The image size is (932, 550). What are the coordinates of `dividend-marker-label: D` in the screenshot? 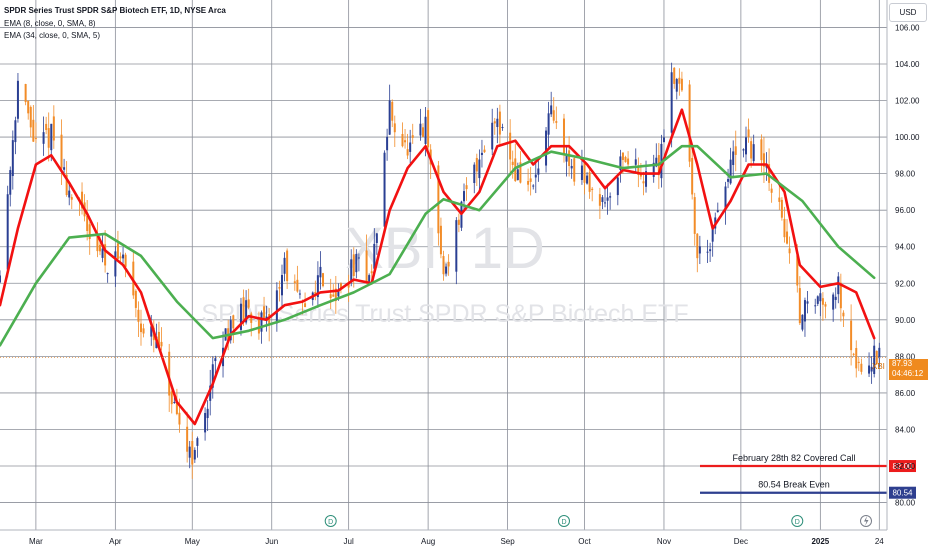 It's located at (563, 522).